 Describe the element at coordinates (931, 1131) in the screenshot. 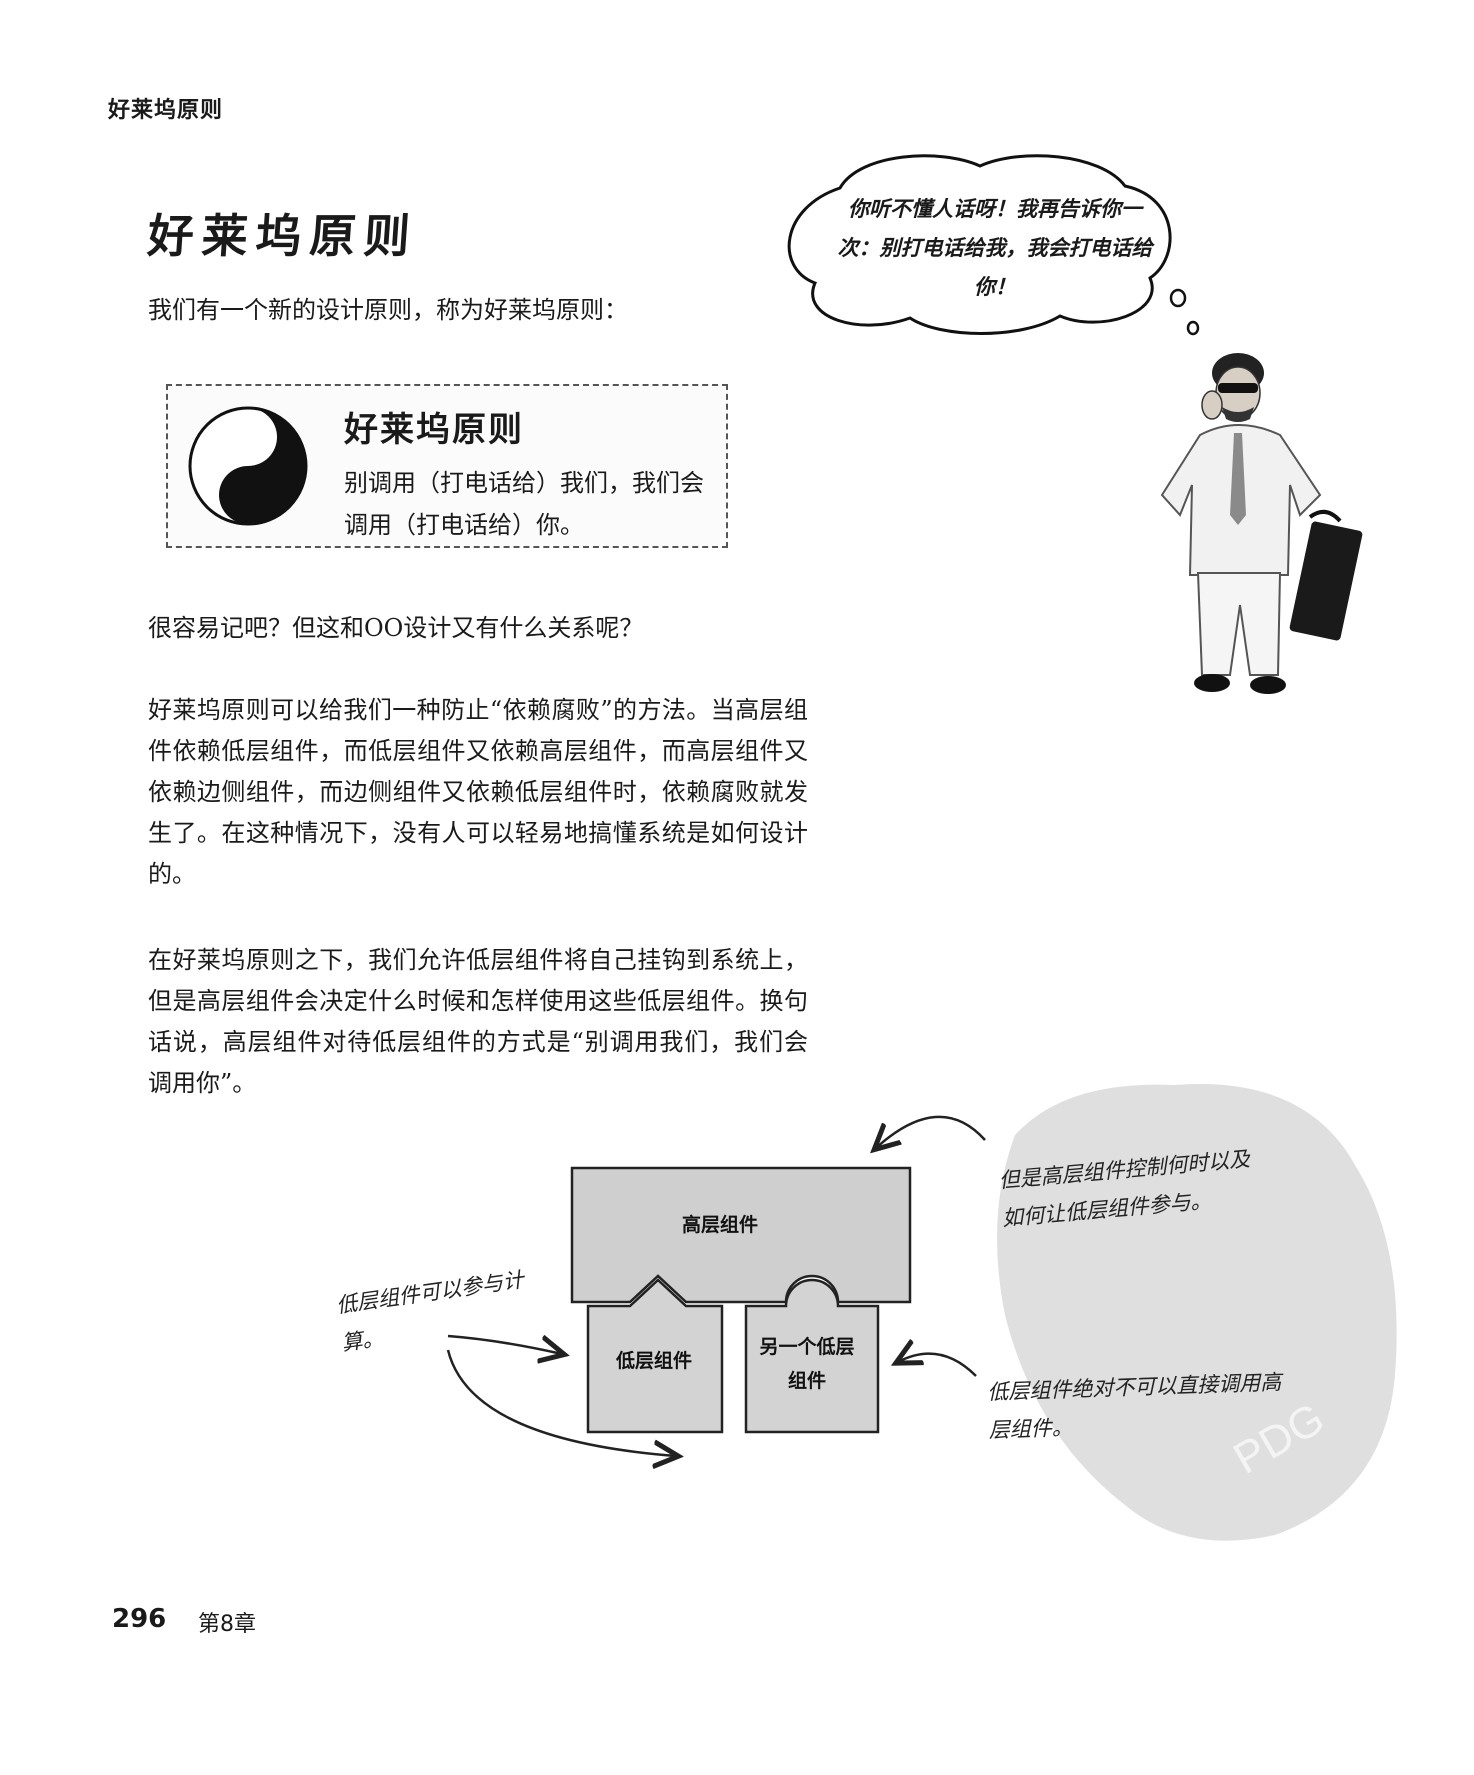

I see `arrow-to-high-component` at that location.